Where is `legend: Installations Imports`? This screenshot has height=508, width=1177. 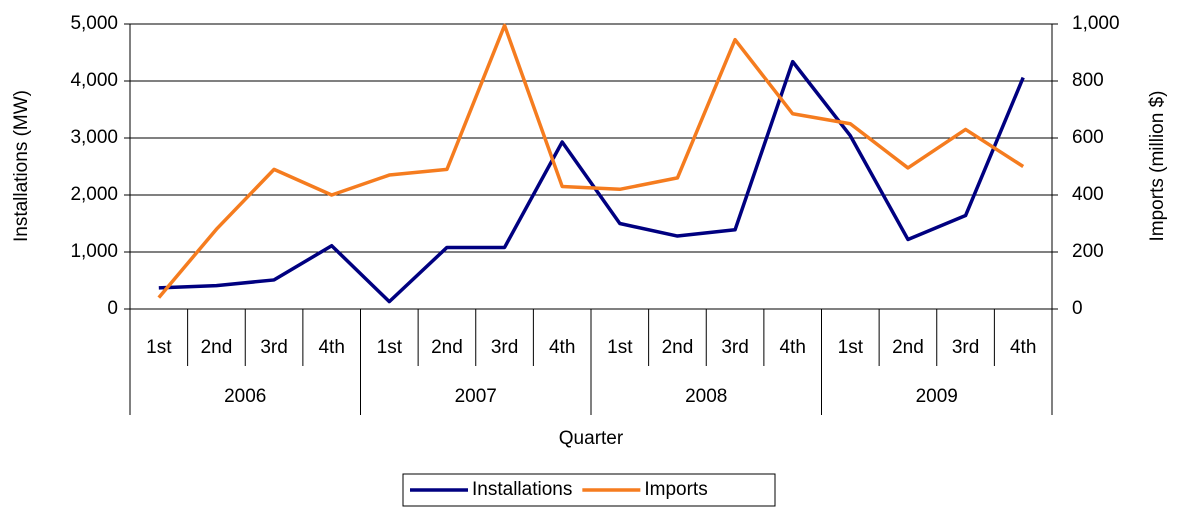 legend: Installations Imports is located at coordinates (589, 490).